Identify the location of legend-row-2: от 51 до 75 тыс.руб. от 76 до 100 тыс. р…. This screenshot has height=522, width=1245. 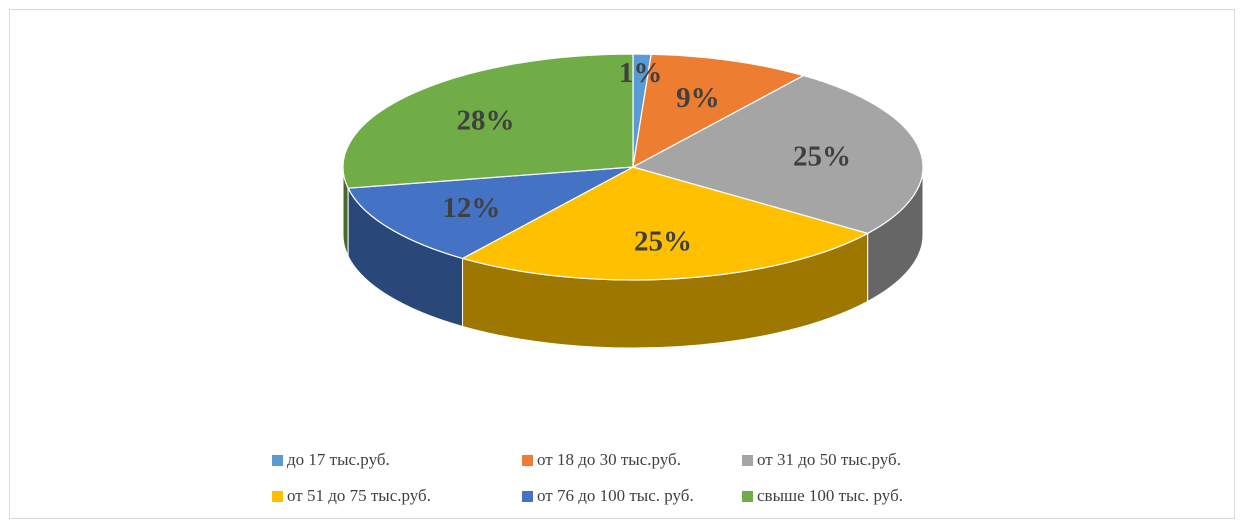
(652, 496).